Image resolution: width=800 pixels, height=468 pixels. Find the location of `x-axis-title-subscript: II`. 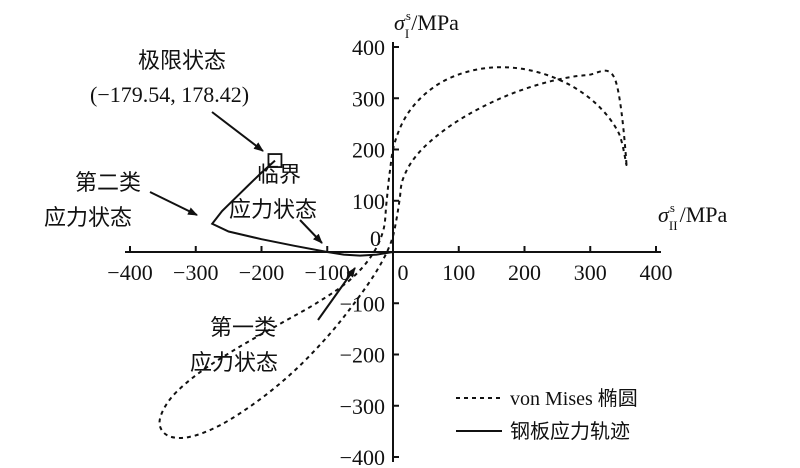

x-axis-title-subscript: II is located at coordinates (673, 225).